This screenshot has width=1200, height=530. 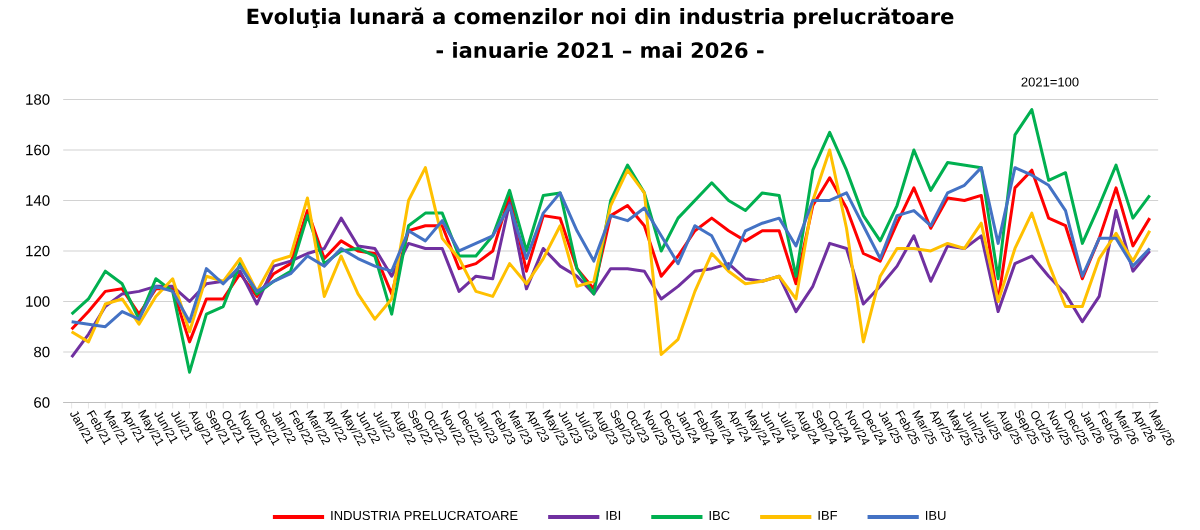 I want to click on legend-label: IBI, so click(x=613, y=515).